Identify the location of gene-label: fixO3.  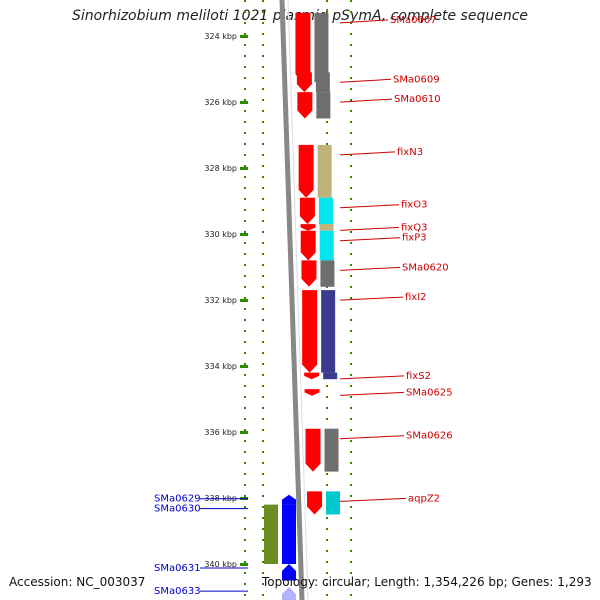
(414, 205).